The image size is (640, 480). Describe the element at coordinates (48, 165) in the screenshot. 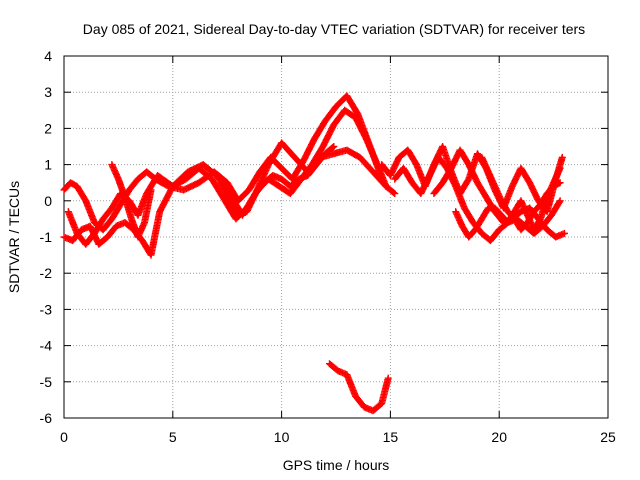

I see `y-tick-label: 1` at that location.